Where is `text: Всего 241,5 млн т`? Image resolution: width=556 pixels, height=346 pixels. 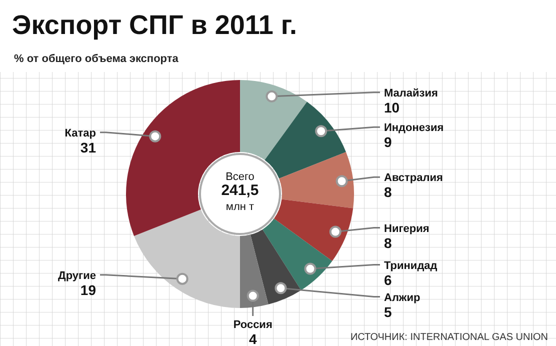 text: Всего 241,5 млн т is located at coordinates (240, 192).